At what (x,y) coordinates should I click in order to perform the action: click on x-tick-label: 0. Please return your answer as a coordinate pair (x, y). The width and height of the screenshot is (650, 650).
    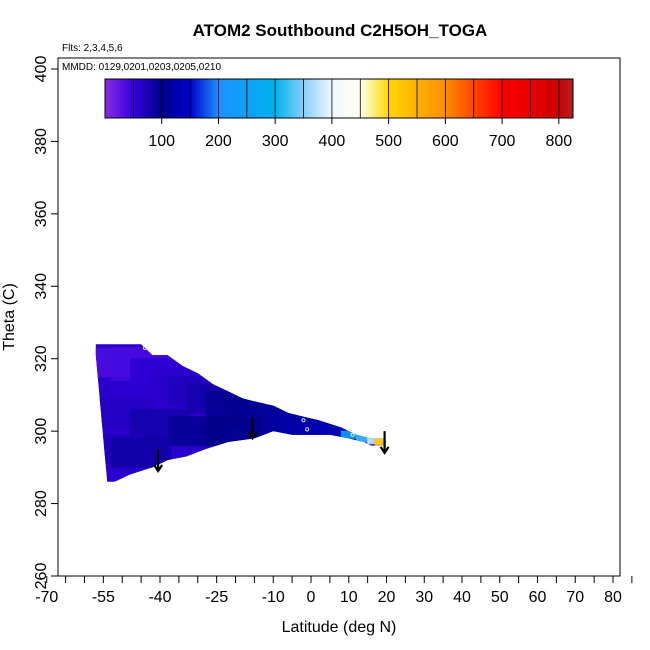
    Looking at the image, I should click on (311, 597).